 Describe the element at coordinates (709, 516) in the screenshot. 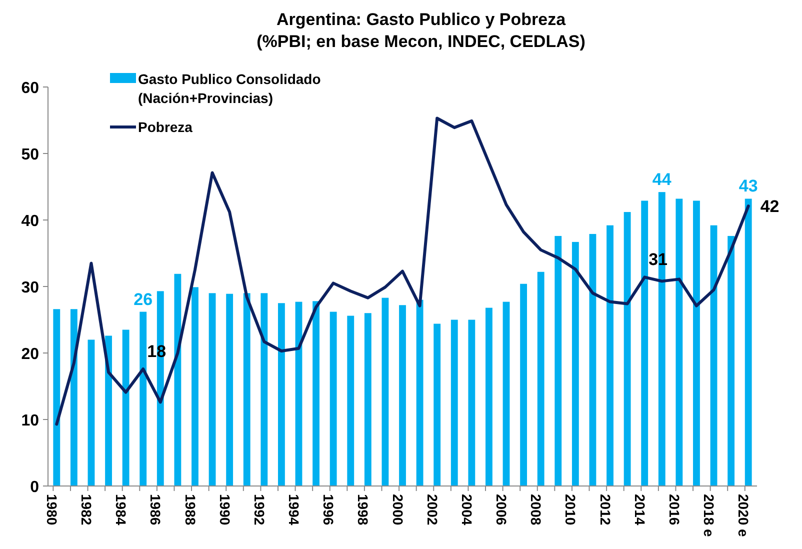

I see `x-tick-label: 2018 e` at that location.